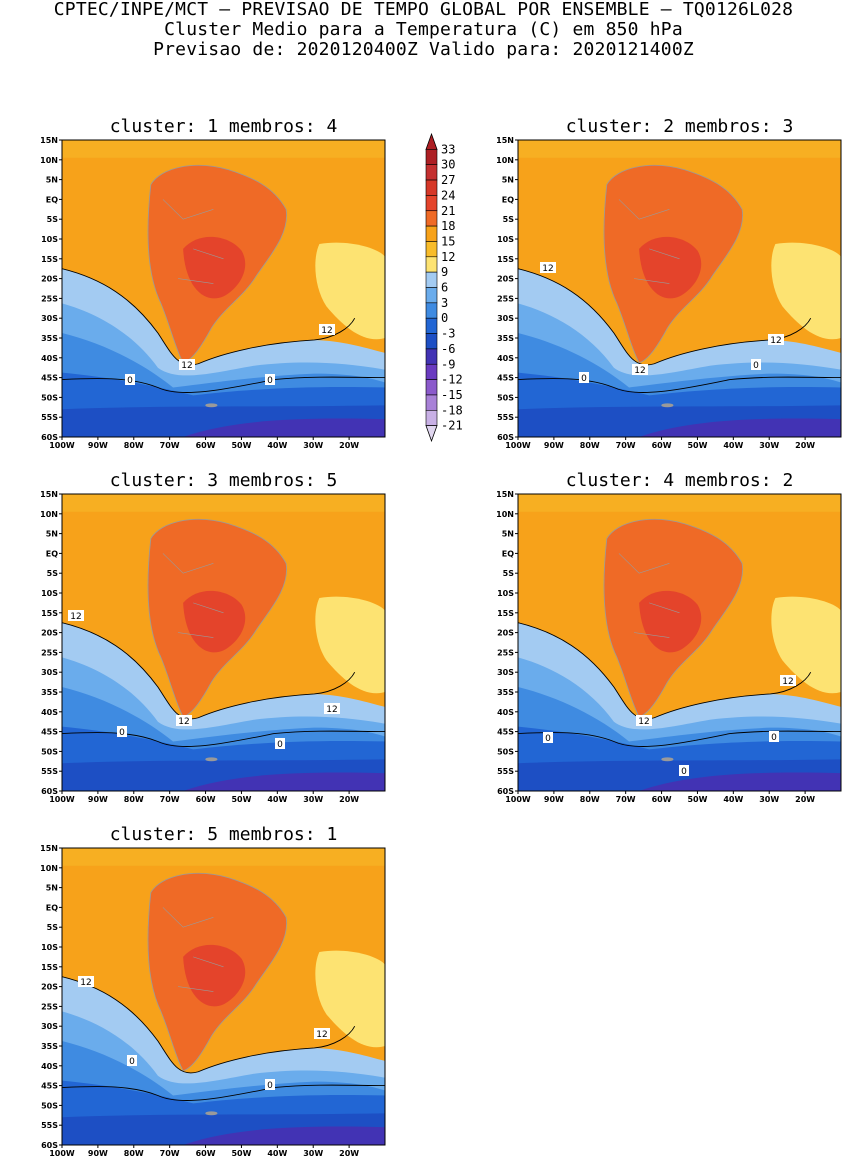  I want to click on lat-tick-label: 45S, so click(505, 378).